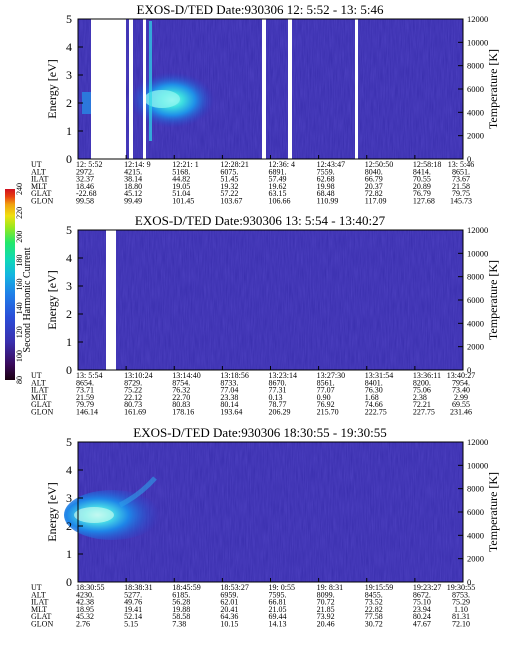 Image resolution: width=505 pixels, height=649 pixels. I want to click on table-cell: 77.58, so click(374, 616).